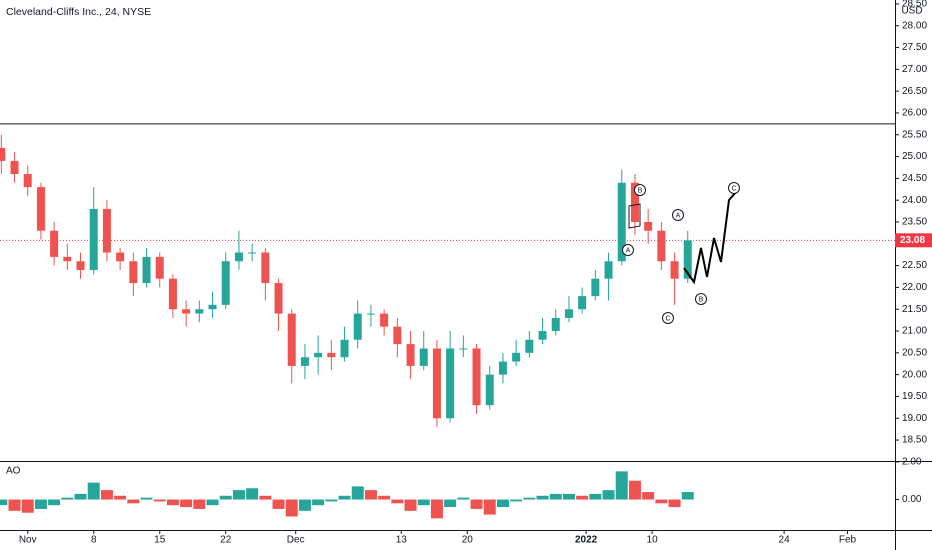 Image resolution: width=932 pixels, height=550 pixels. What do you see at coordinates (402, 540) in the screenshot?
I see `x-tick-label: 13` at bounding box center [402, 540].